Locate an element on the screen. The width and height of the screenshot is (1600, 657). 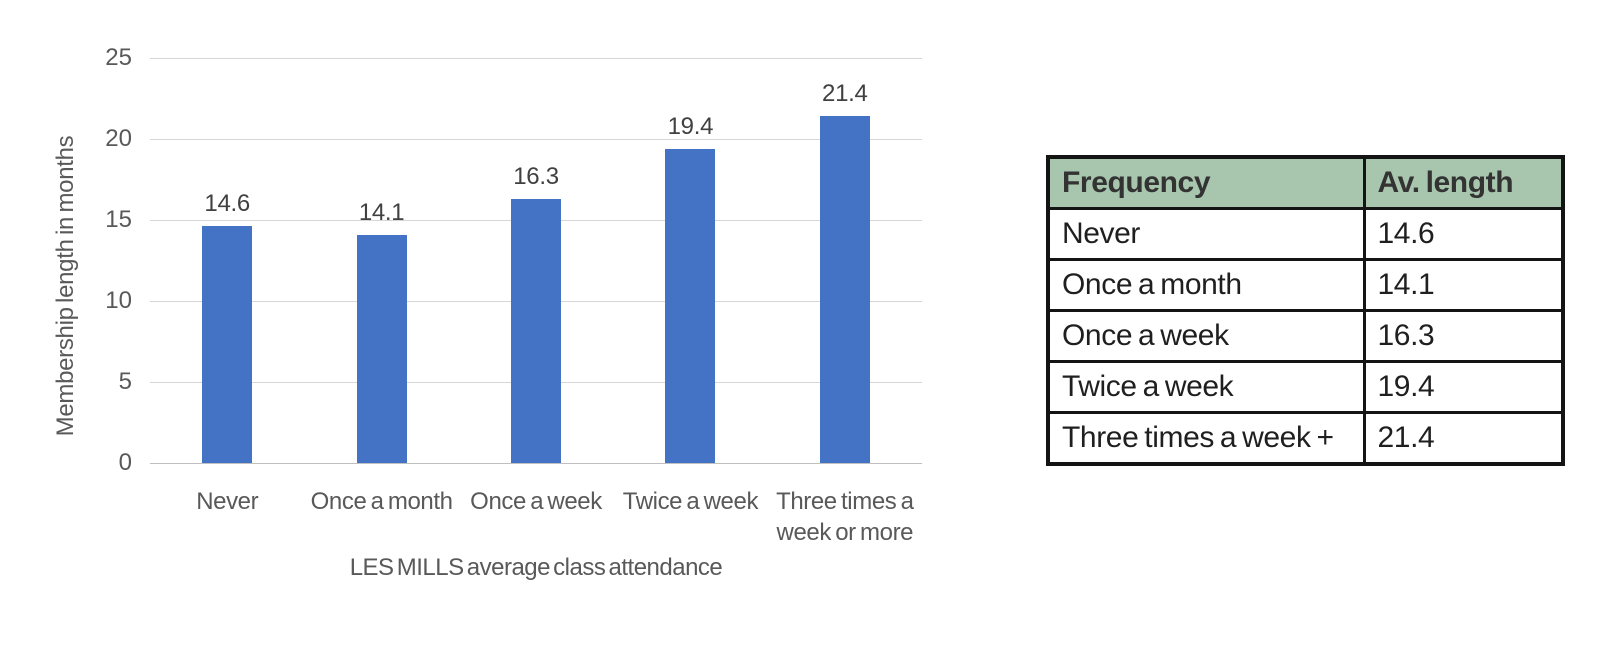
frequency-cell: Once a week is located at coordinates (1206, 336).